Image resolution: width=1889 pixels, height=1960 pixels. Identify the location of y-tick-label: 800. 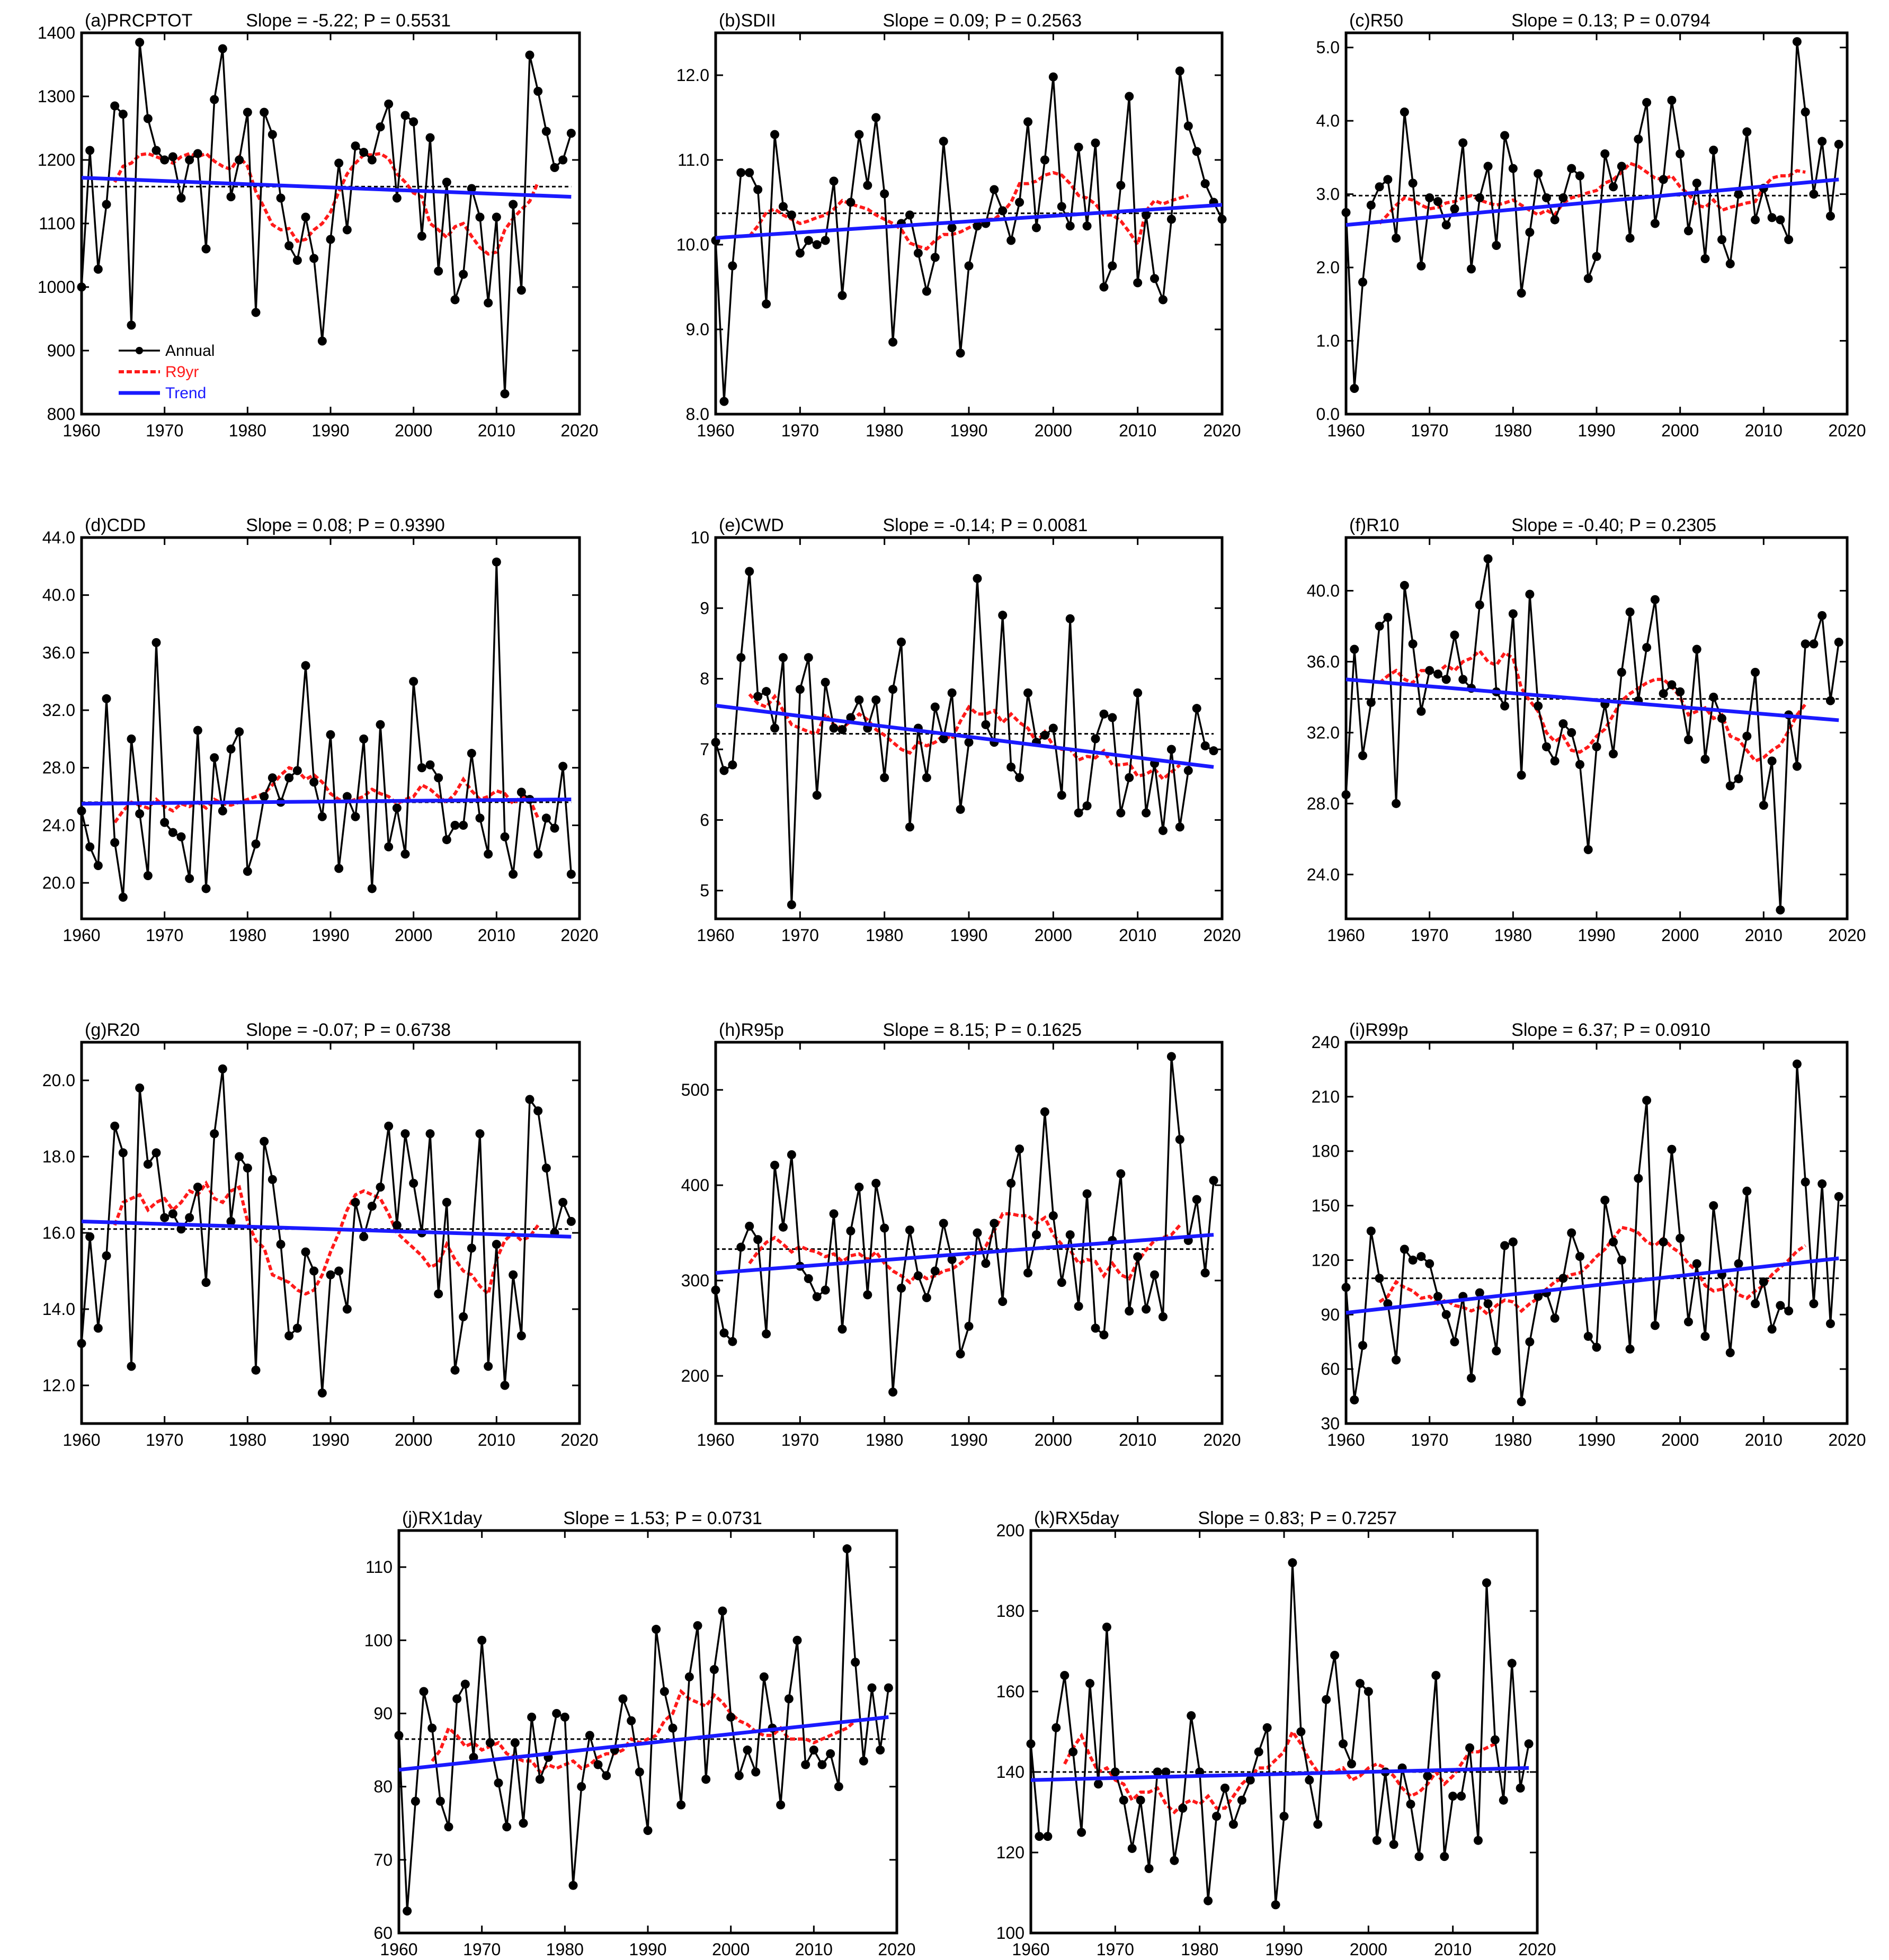
(61, 414).